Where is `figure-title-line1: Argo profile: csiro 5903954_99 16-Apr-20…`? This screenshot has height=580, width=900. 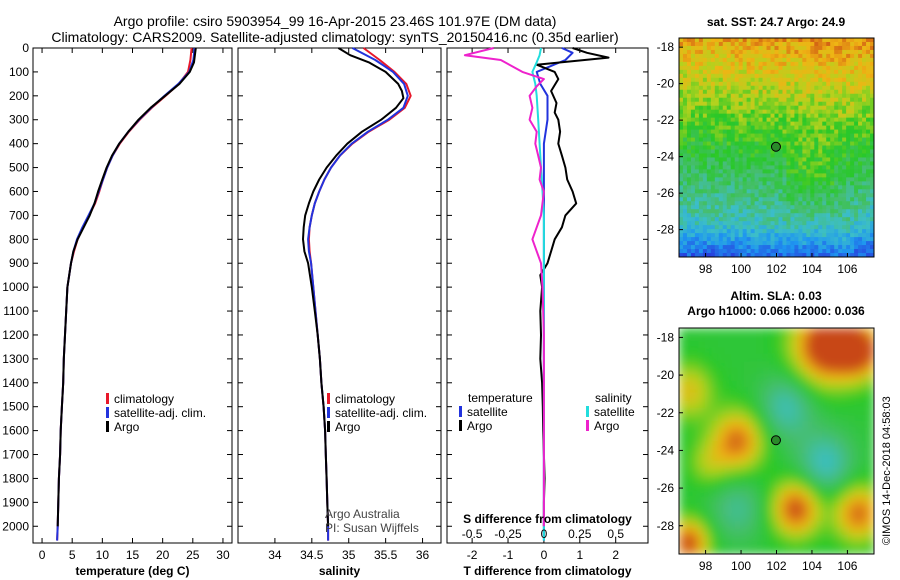
figure-title-line1: Argo profile: csiro 5903954_99 16-Apr-20… is located at coordinates (335, 21).